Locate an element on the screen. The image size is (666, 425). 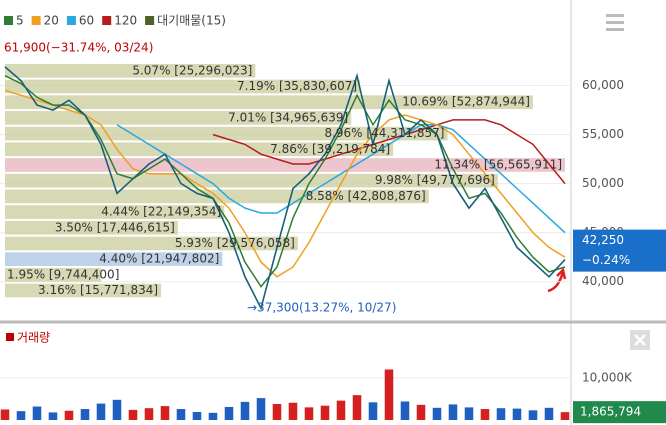
close-icon is located at coordinates (640, 340).